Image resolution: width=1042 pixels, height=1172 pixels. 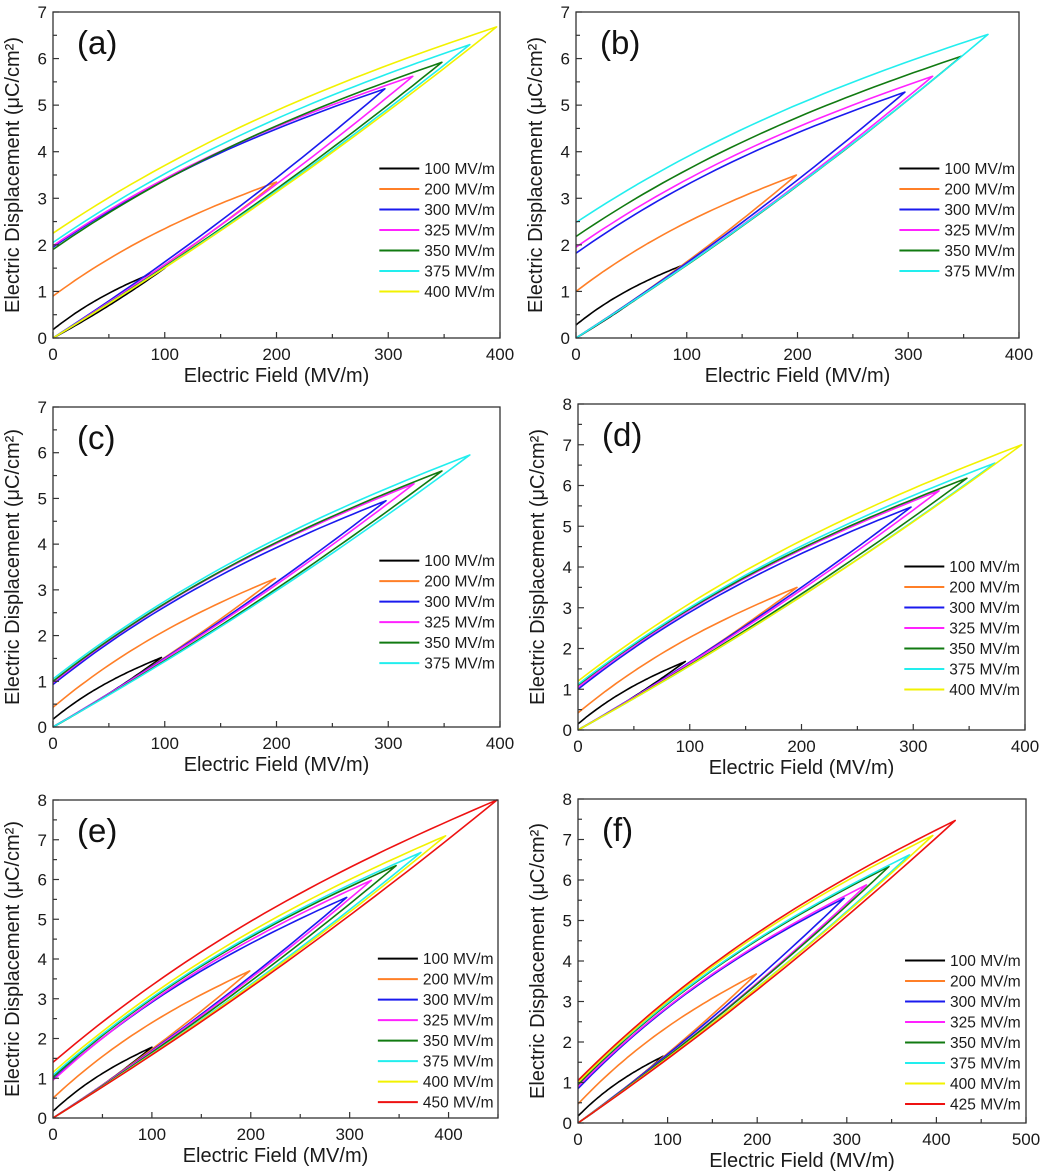 What do you see at coordinates (458, 1062) in the screenshot?
I see `legend-label-375: 375 MV/m` at bounding box center [458, 1062].